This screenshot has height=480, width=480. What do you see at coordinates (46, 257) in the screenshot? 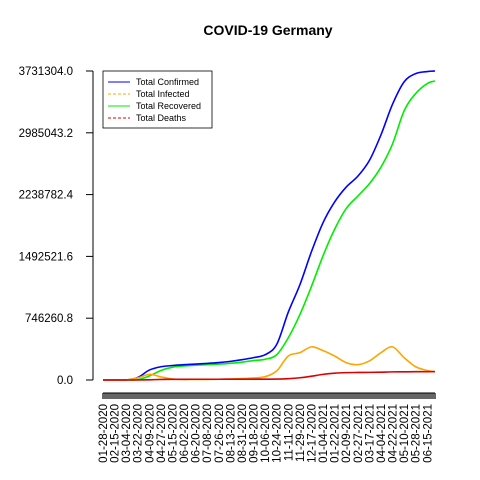
I see `y-tick-label: 1492521.6` at bounding box center [46, 257].